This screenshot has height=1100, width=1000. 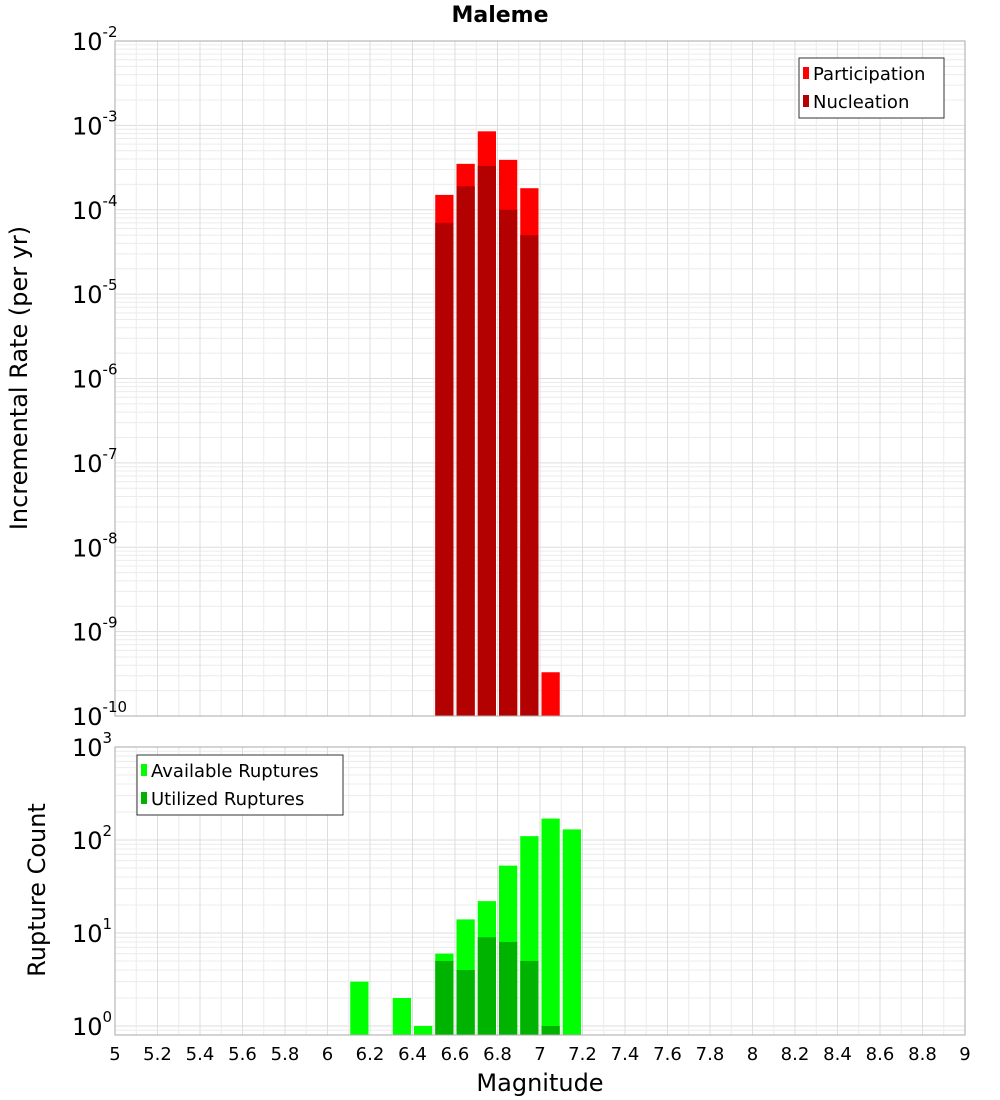 I want to click on top-bar-series1, so click(x=550, y=694).